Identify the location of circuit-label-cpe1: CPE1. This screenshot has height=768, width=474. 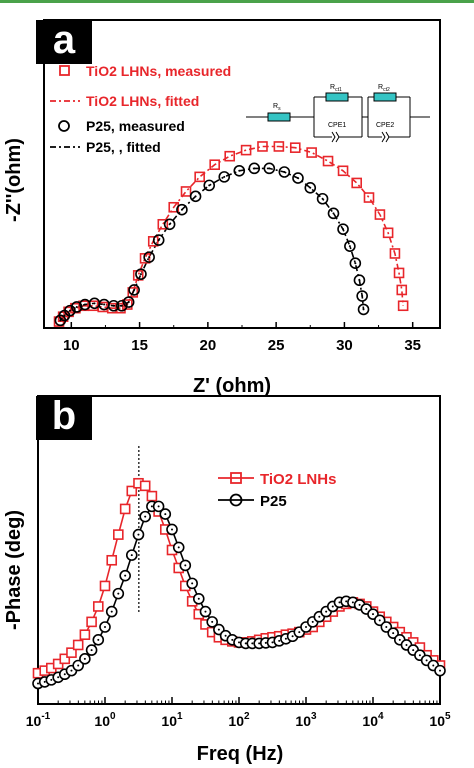
(337, 125).